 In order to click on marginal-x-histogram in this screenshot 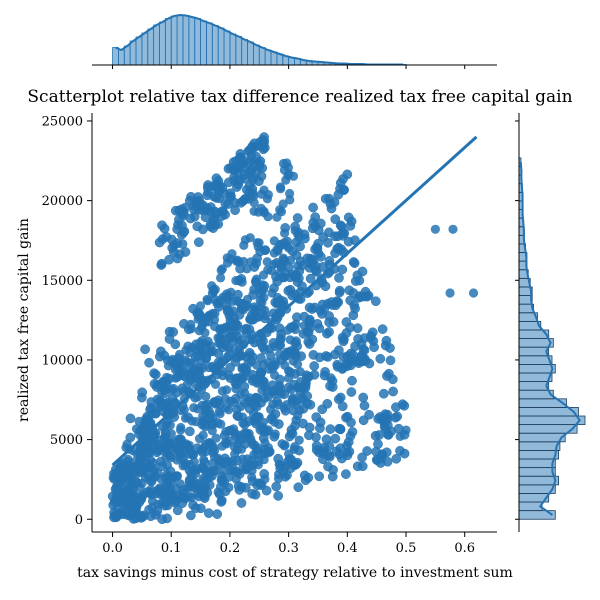, I will do `click(294, 39)`.